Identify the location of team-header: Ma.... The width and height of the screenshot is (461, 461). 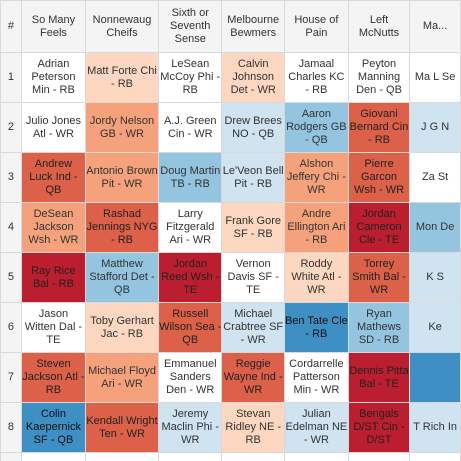
(435, 26).